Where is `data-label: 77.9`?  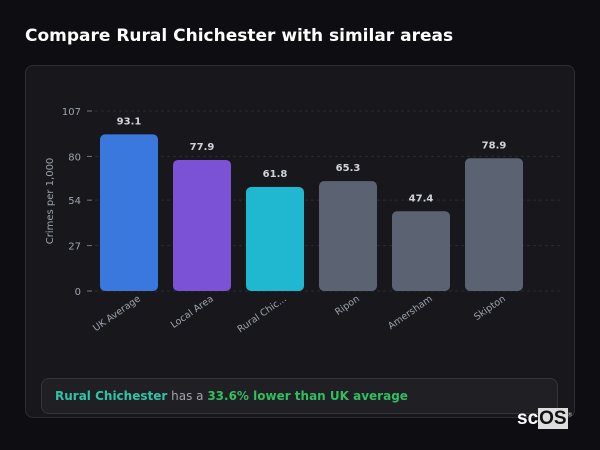
data-label: 77.9 is located at coordinates (202, 147).